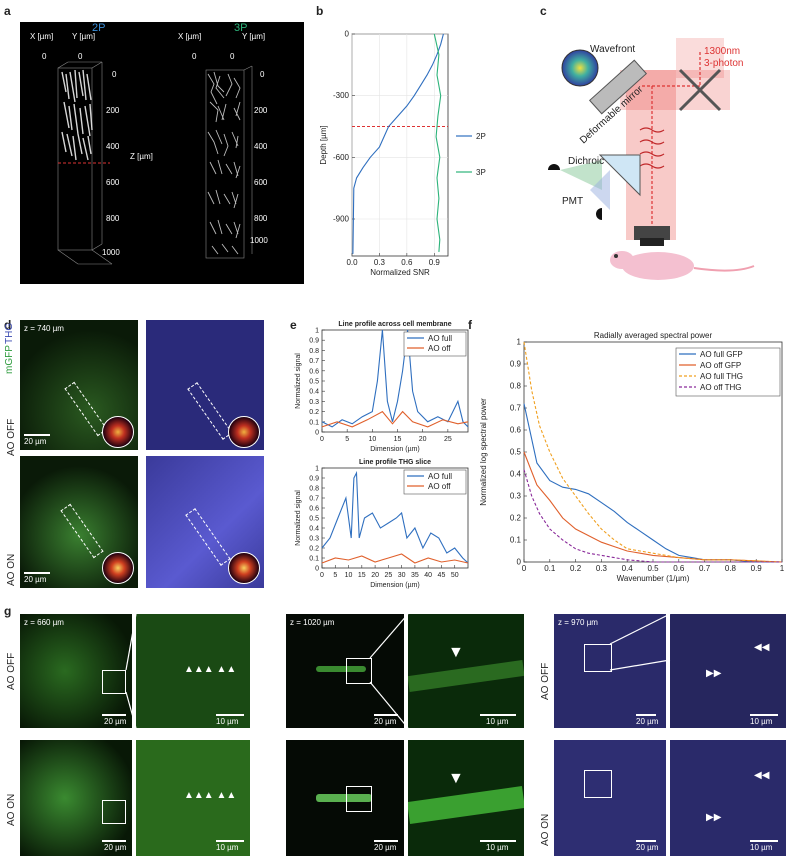 This screenshot has height=860, width=791. What do you see at coordinates (395, 462) in the screenshot?
I see `chart-title: Line profile THG slice` at bounding box center [395, 462].